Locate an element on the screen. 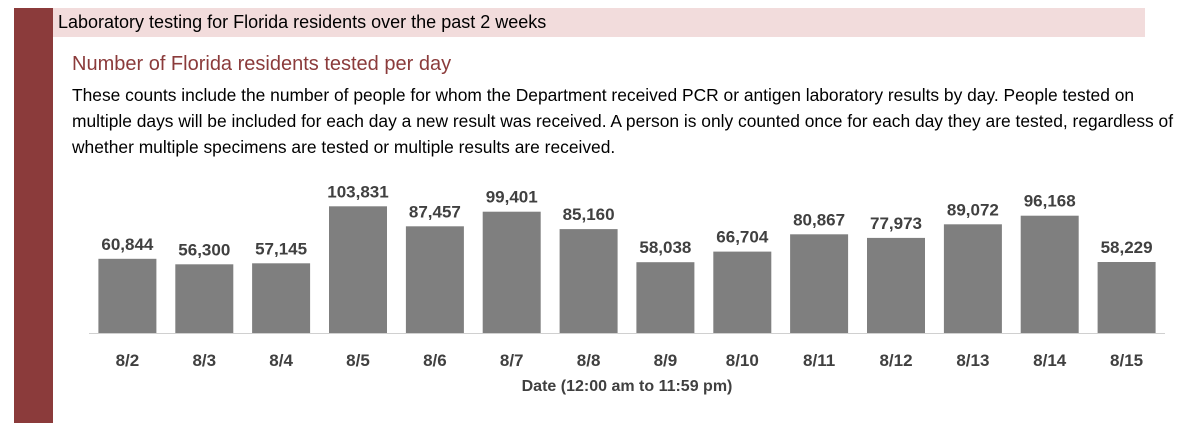 This screenshot has height=423, width=1200. tick-label-8-7: 8/7 is located at coordinates (512, 360).